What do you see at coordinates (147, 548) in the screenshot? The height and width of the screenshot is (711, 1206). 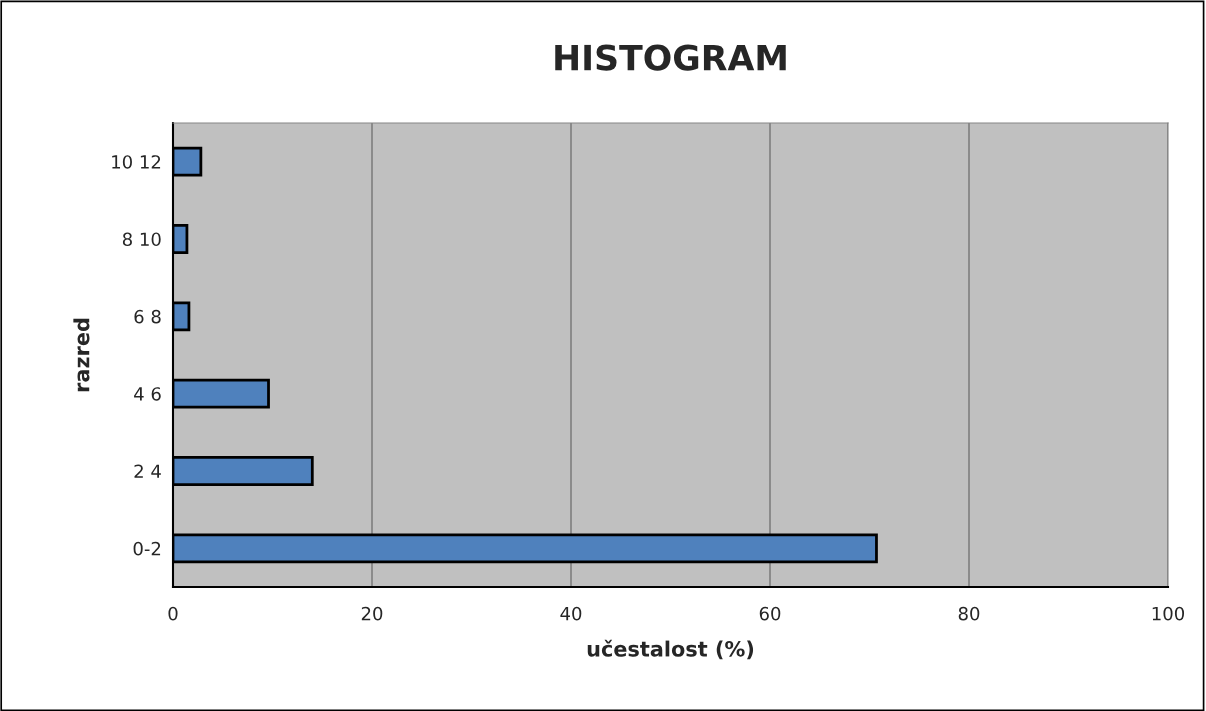 I see `y-tick-label: 0-2` at bounding box center [147, 548].